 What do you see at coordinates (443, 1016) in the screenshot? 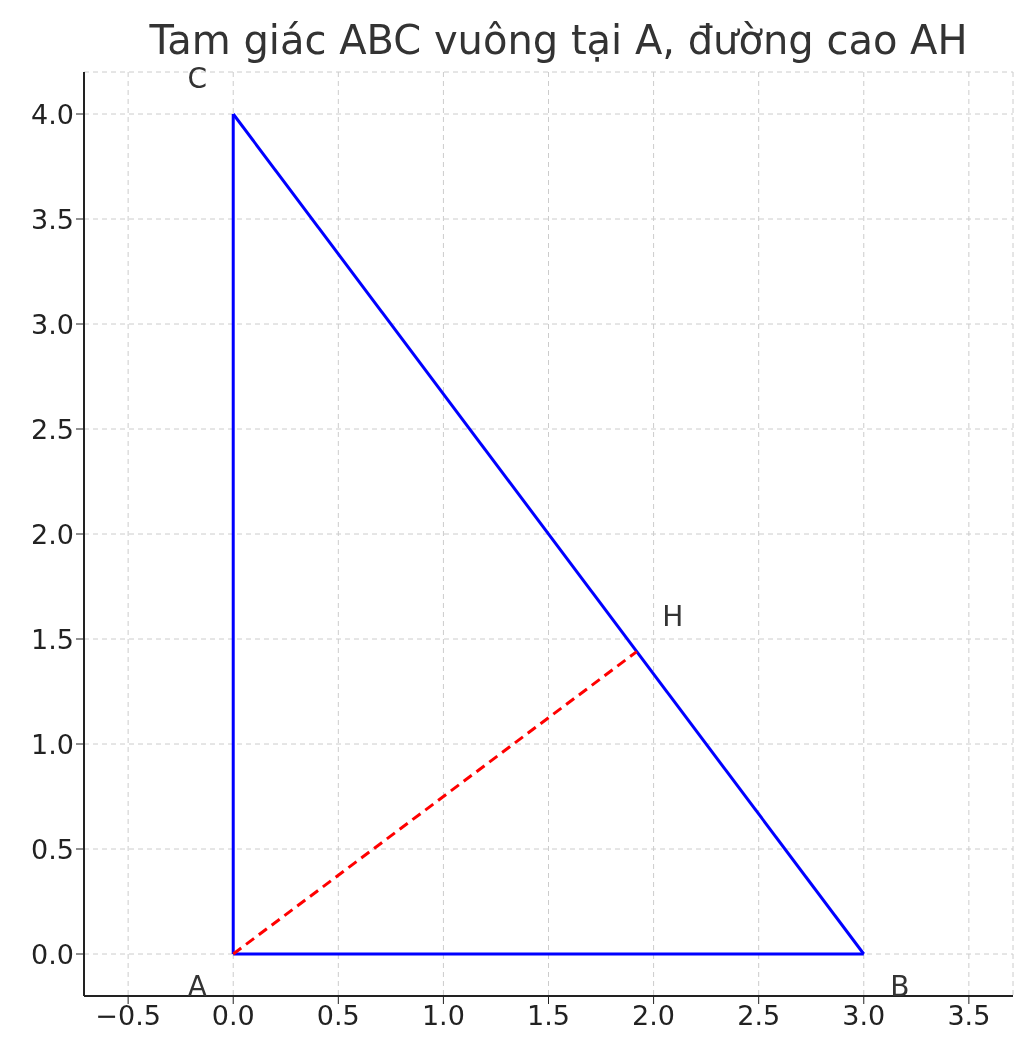
I see `x-tick-label: 1.0` at bounding box center [443, 1016].